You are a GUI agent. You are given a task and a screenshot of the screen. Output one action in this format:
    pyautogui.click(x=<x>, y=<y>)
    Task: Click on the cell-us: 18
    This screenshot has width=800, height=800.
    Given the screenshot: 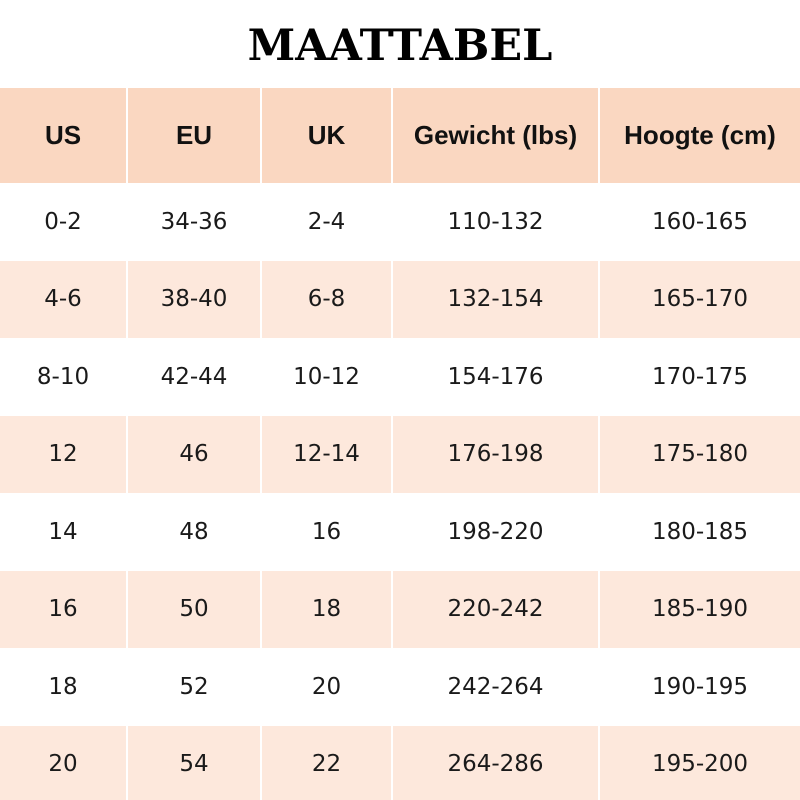 What is the action you would take?
    pyautogui.click(x=64, y=687)
    